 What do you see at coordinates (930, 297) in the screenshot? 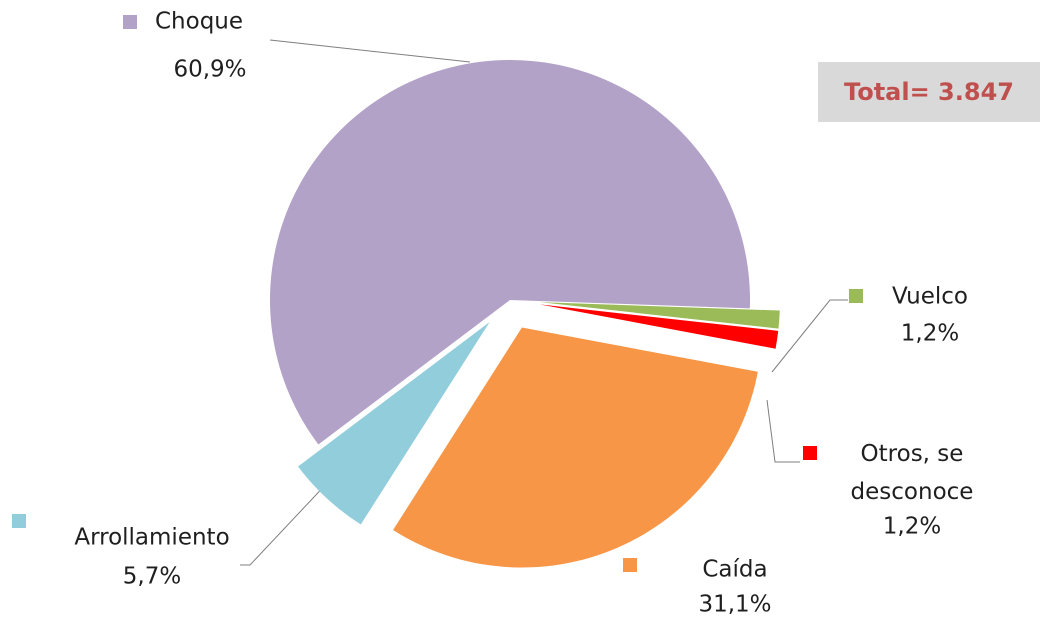
I see `category-label: Vuelco` at bounding box center [930, 297].